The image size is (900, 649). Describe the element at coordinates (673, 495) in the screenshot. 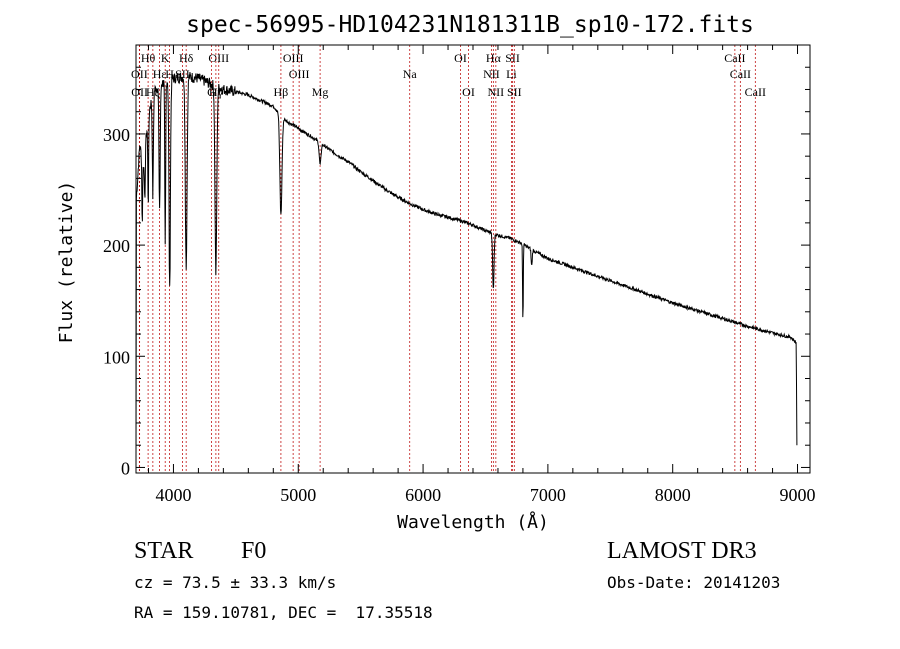

I see `x-tick-label: 8000` at that location.